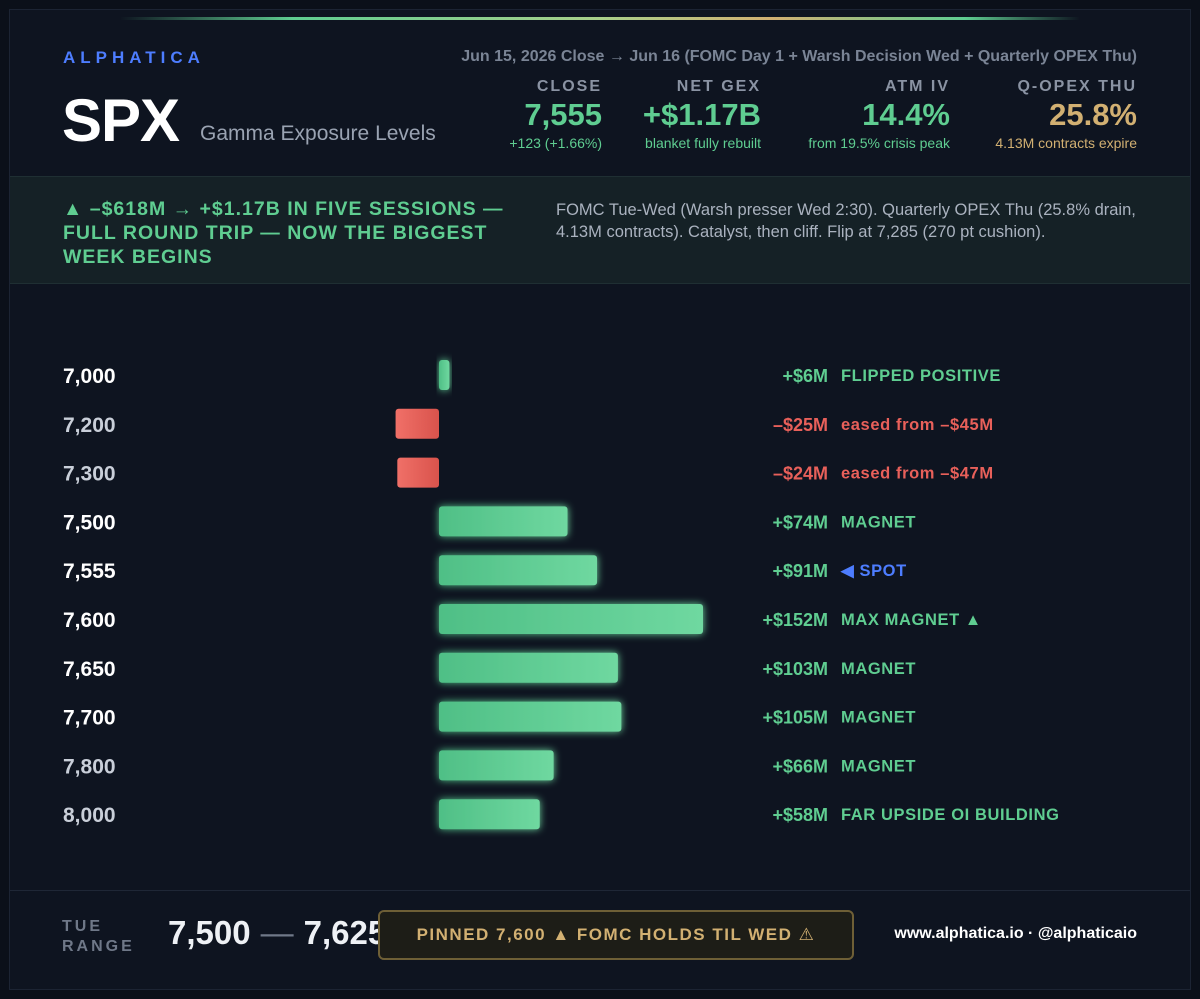  What do you see at coordinates (795, 669) in the screenshot?
I see `value-label: +$103M` at bounding box center [795, 669].